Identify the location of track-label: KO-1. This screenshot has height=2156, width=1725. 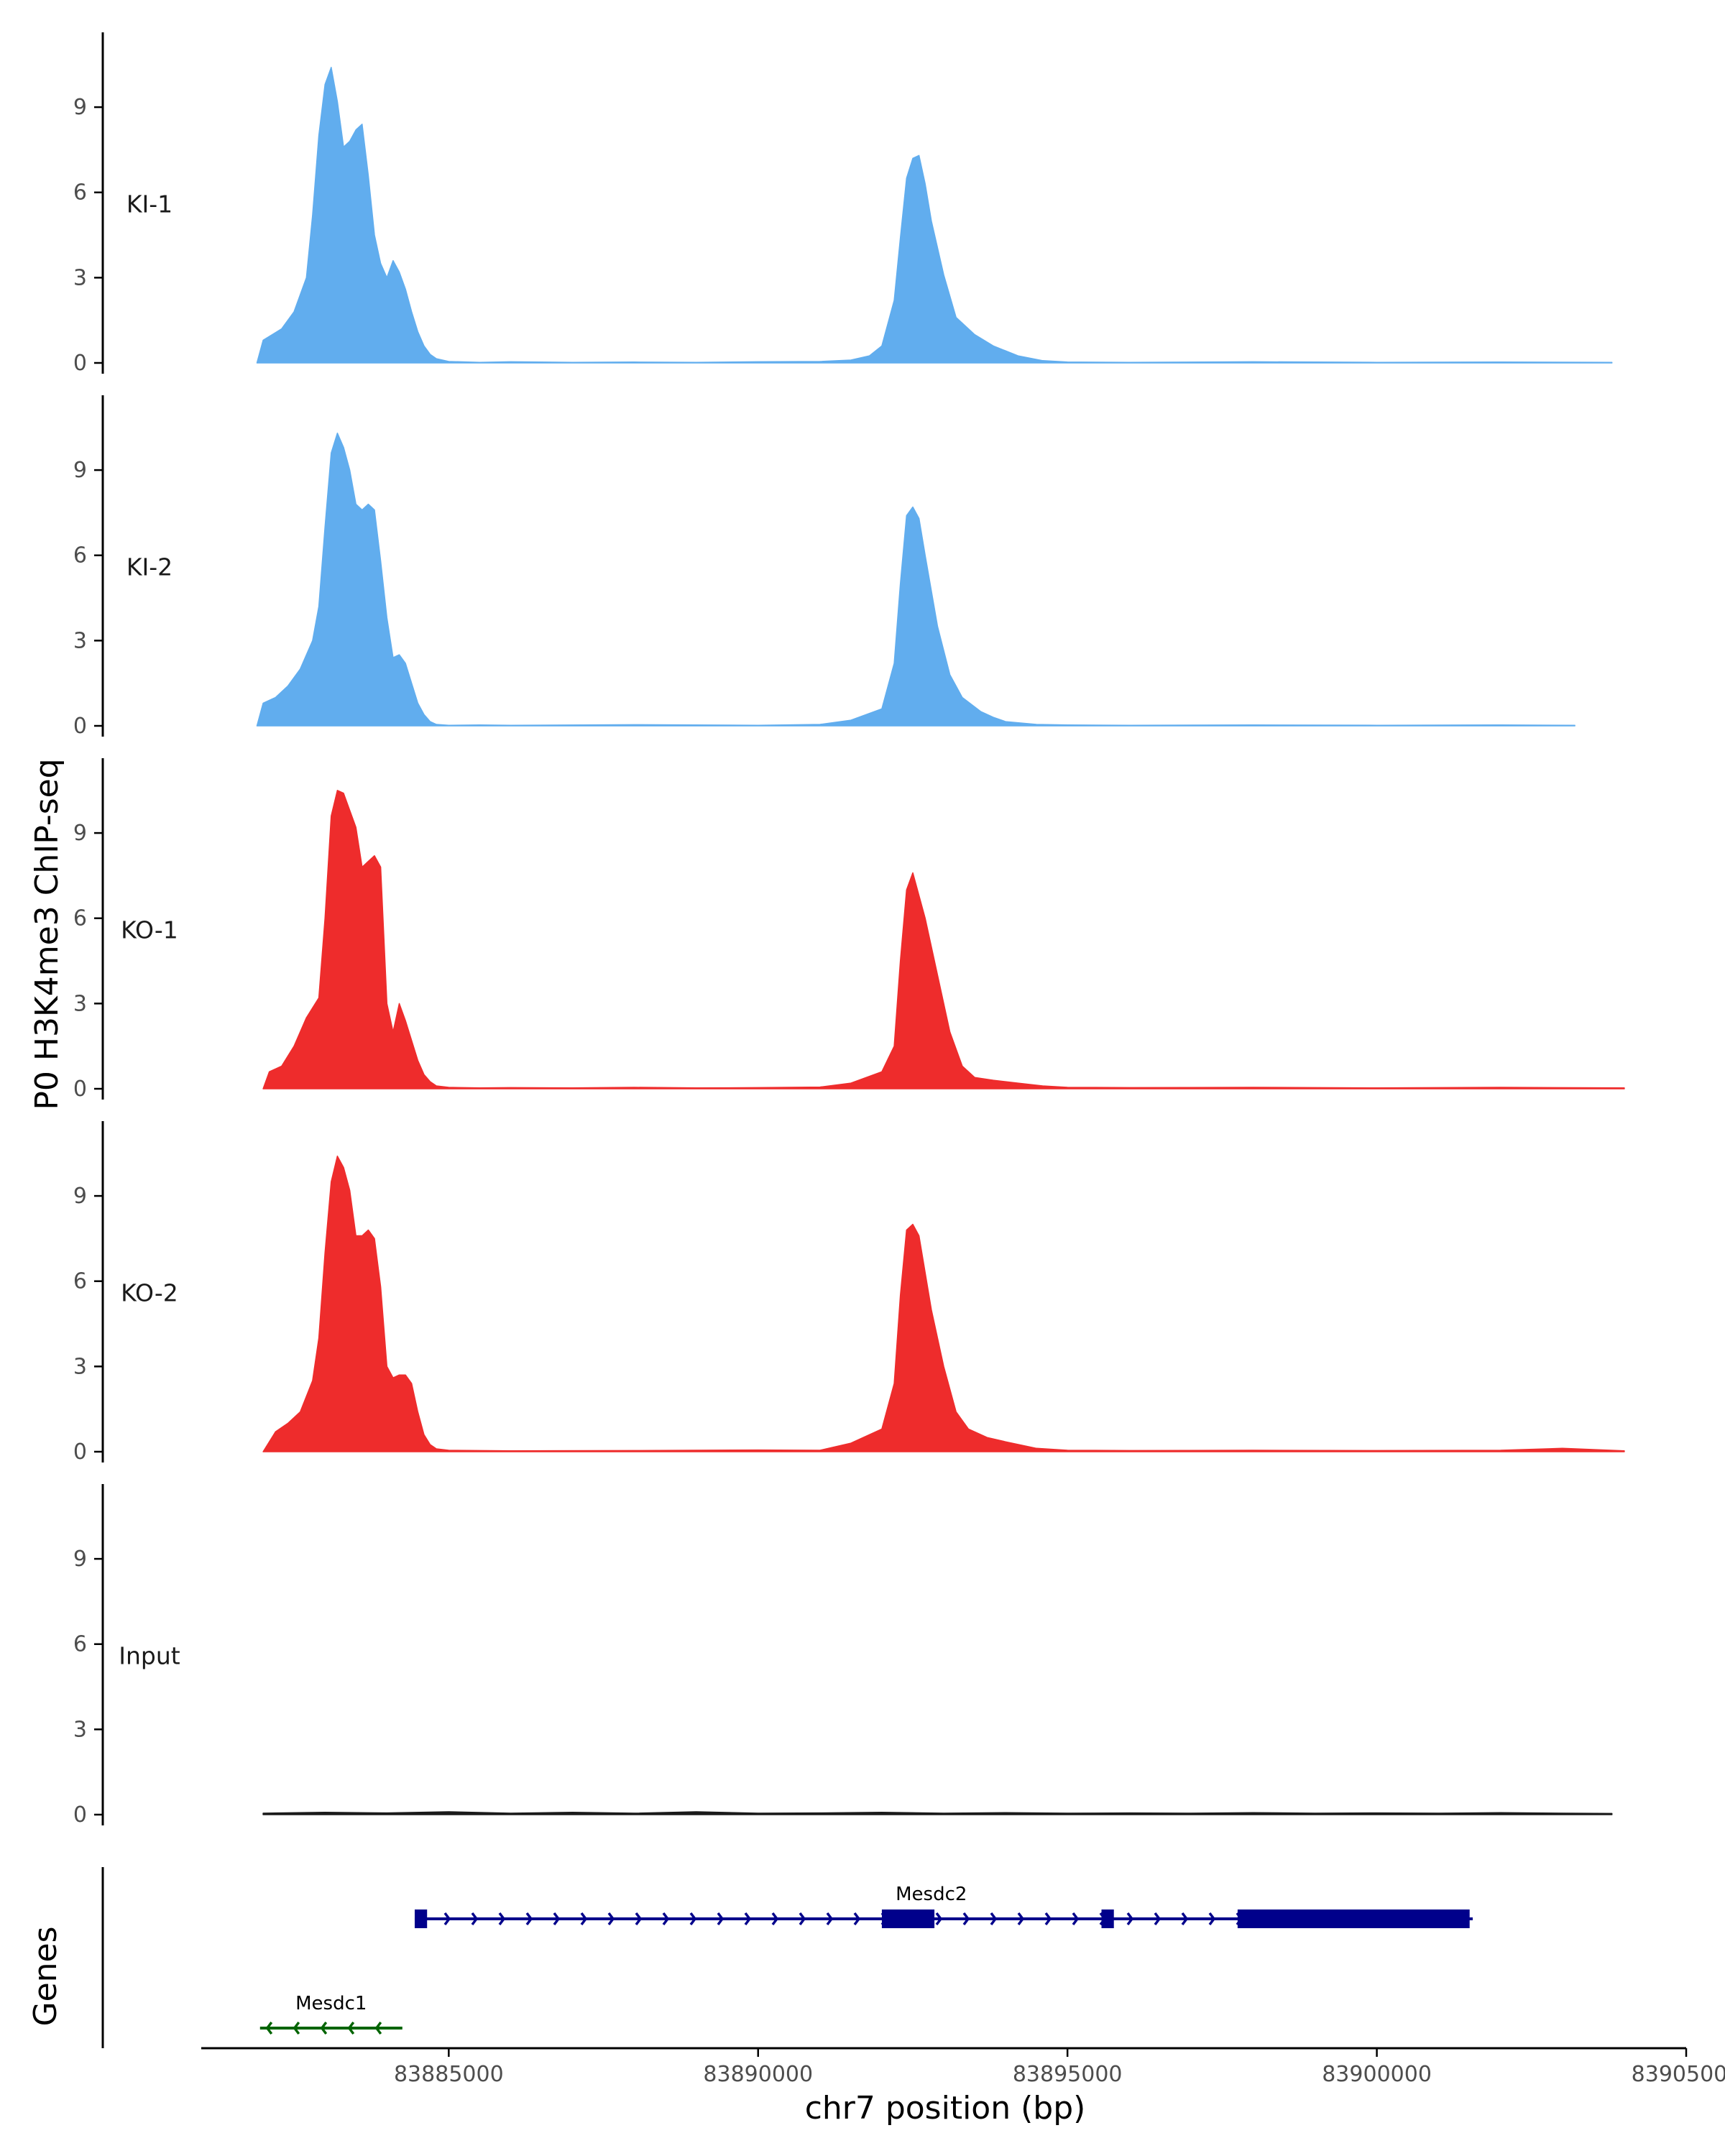
(149, 930).